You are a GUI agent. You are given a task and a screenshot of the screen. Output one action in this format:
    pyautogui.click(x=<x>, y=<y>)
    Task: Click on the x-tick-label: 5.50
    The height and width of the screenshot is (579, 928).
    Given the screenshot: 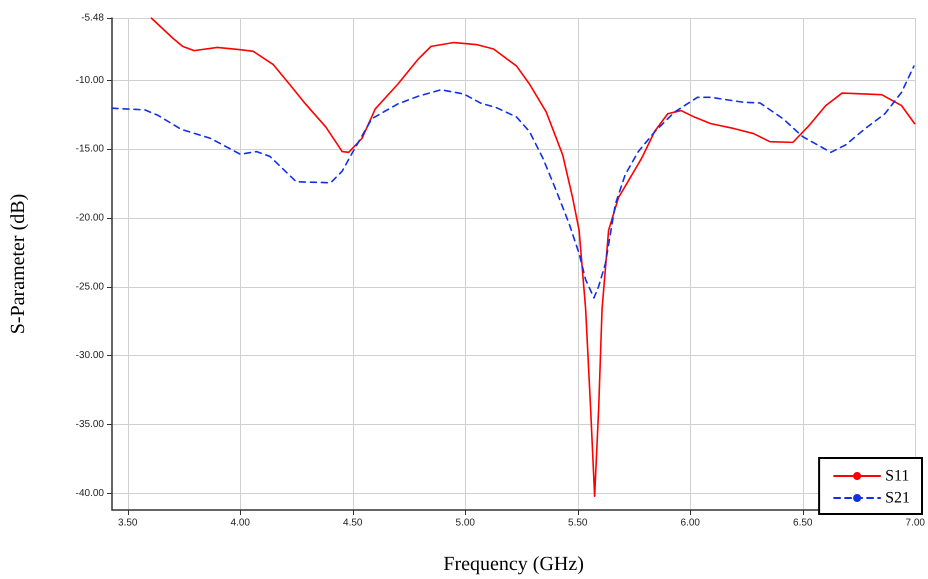 What is the action you would take?
    pyautogui.click(x=578, y=523)
    